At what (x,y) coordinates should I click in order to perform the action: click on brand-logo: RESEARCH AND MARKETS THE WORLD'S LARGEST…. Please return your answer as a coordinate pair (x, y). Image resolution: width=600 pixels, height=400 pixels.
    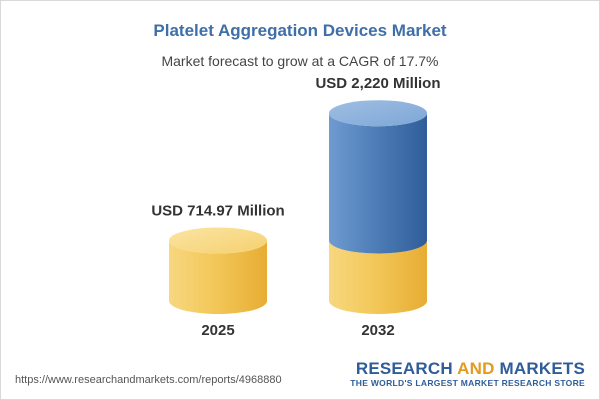
    Looking at the image, I should click on (467, 374).